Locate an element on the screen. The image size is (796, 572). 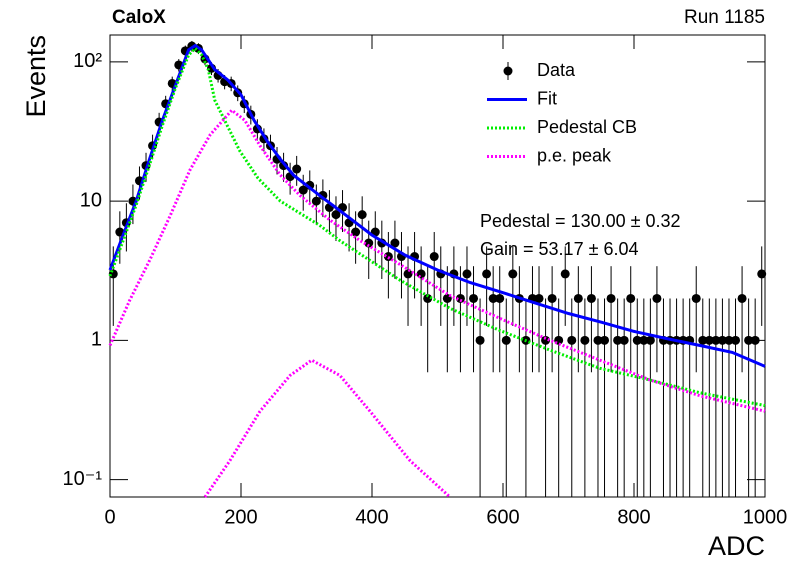
x-tick-label: 600 is located at coordinates (502, 517).